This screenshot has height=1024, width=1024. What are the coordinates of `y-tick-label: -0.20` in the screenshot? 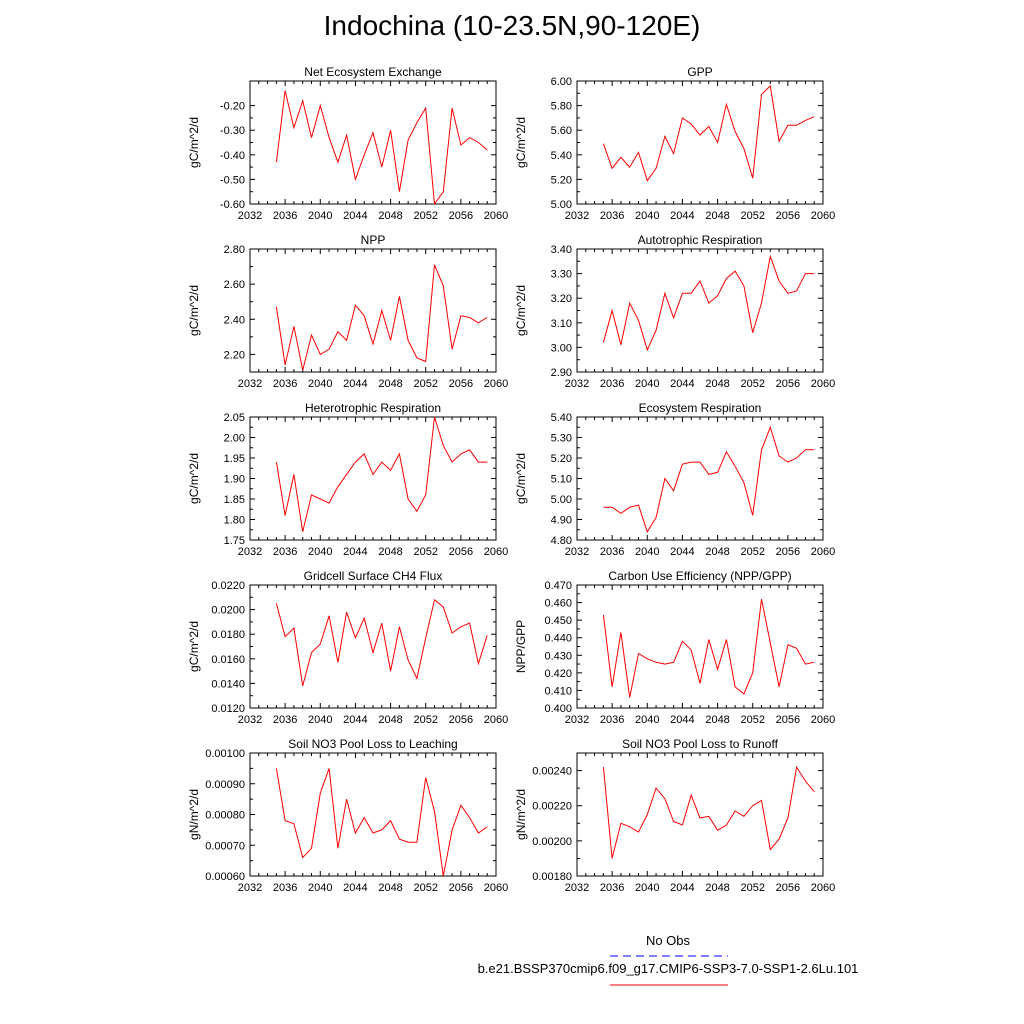 It's located at (232, 107).